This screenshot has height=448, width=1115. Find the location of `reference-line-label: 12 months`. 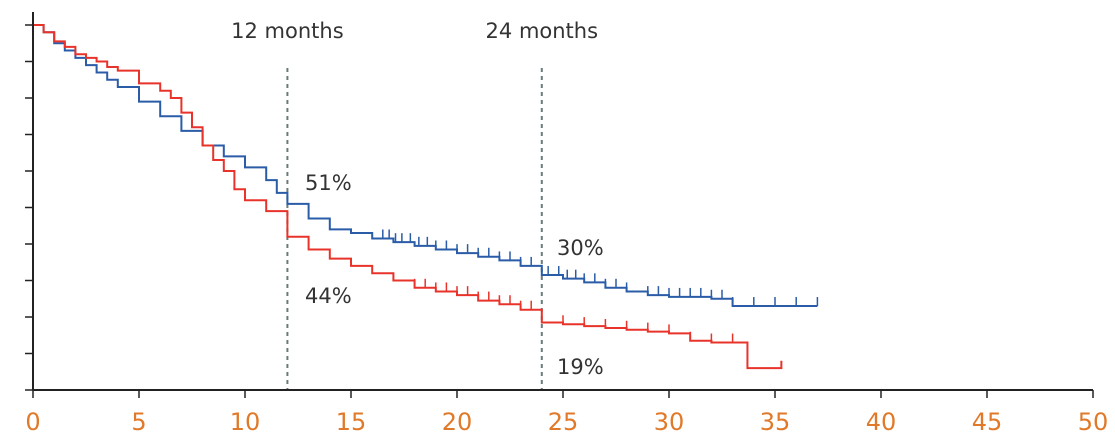

reference-line-label: 12 months is located at coordinates (287, 31).